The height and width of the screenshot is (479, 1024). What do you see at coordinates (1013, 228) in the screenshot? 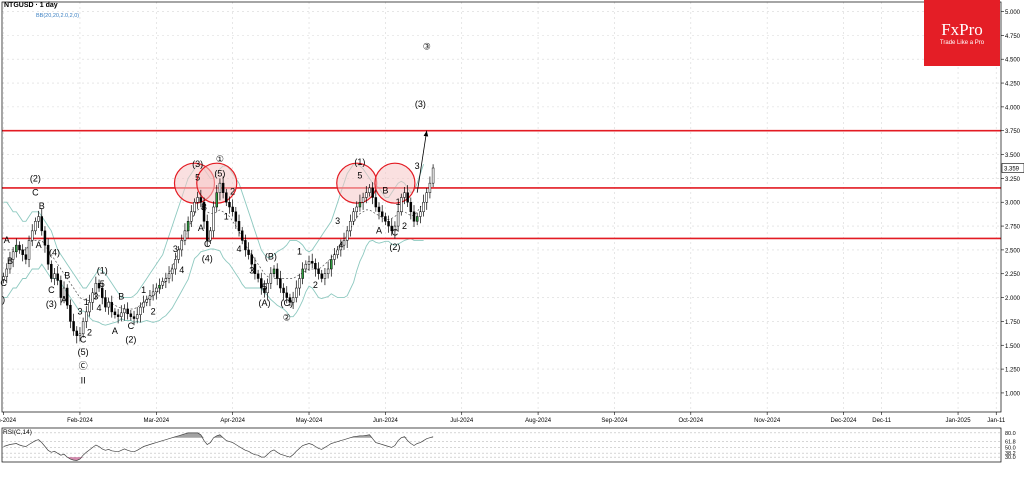
I see `y-tick-label: 2.750` at bounding box center [1013, 228].